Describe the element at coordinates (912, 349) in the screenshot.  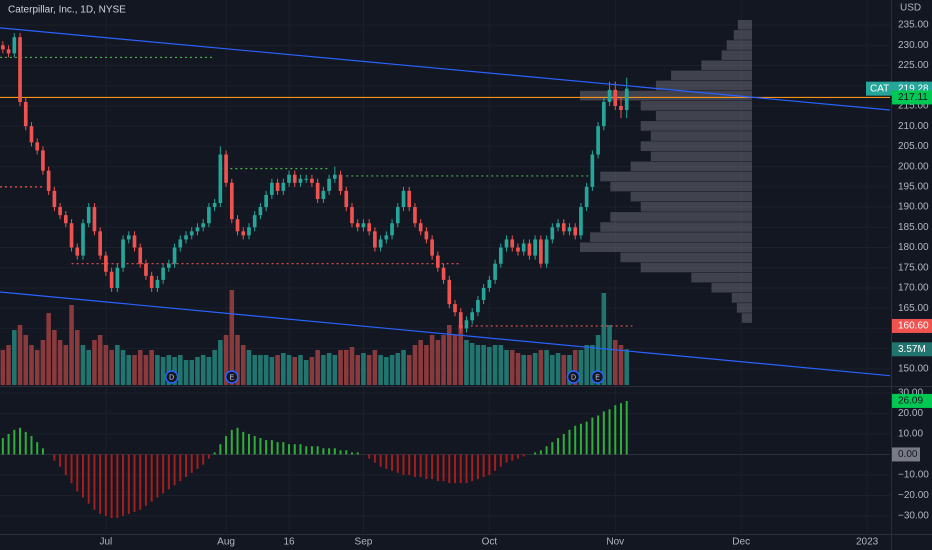
I see `volume-label: 3.57M` at that location.